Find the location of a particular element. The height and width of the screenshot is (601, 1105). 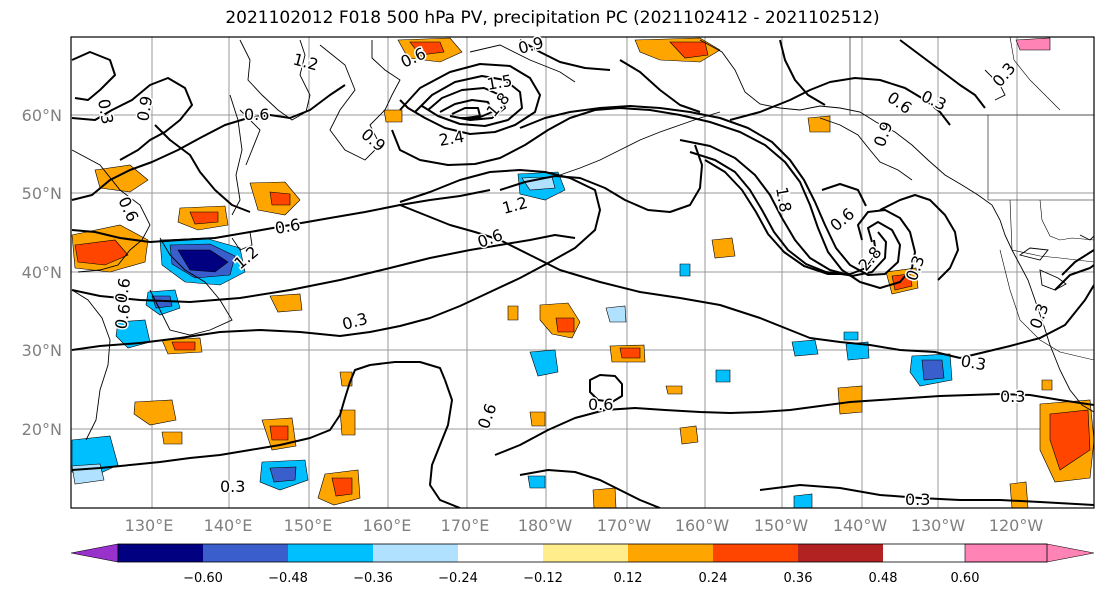

lon-label: 130°E is located at coordinates (149, 525).